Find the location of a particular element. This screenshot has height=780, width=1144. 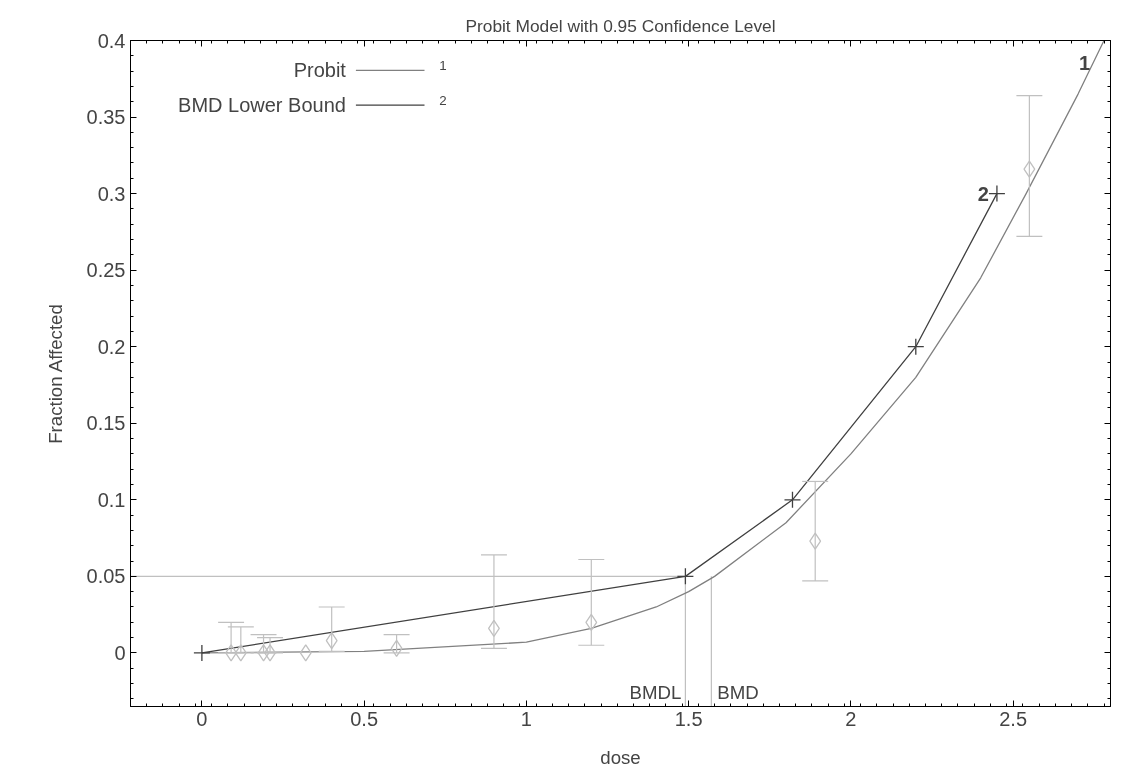

annotation: 1 is located at coordinates (1084, 62).